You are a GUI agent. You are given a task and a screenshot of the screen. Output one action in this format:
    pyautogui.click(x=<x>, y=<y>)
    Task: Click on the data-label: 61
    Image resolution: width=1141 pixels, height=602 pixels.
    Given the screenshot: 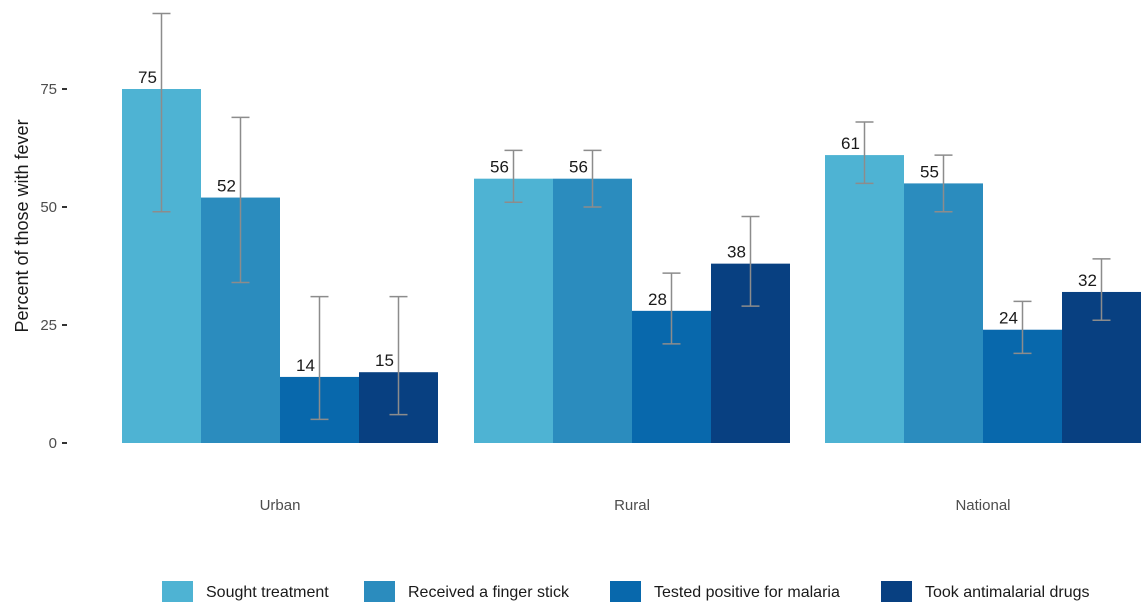 What is the action you would take?
    pyautogui.click(x=850, y=143)
    